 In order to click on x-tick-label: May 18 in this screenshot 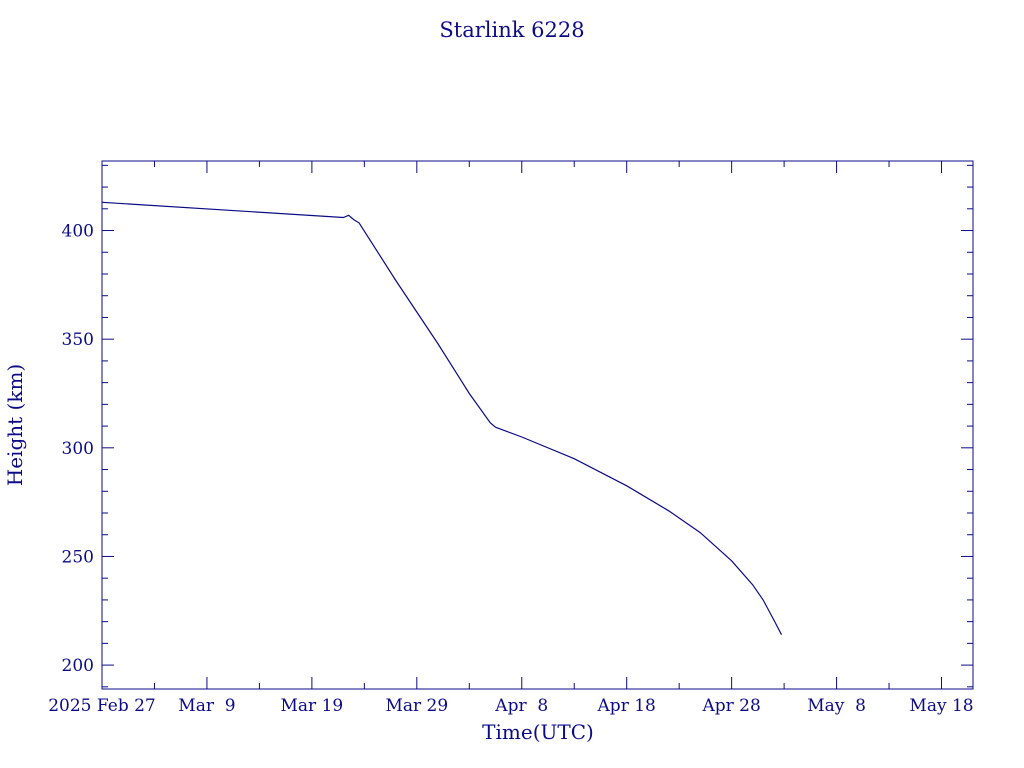, I will do `click(941, 706)`.